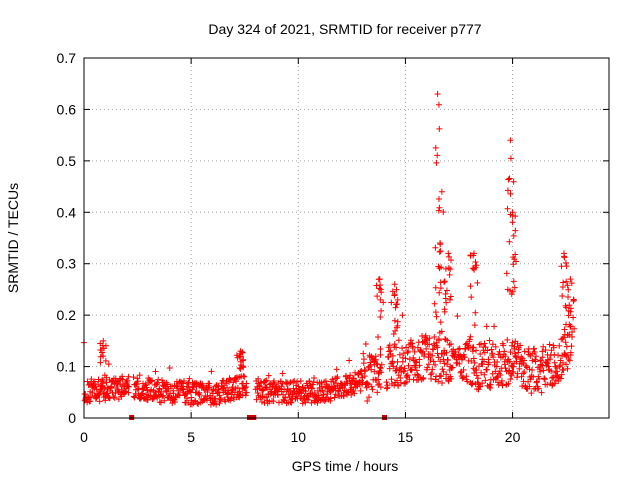 Image resolution: width=640 pixels, height=480 pixels. What do you see at coordinates (84, 437) in the screenshot?
I see `x-tick-label: 0` at bounding box center [84, 437].